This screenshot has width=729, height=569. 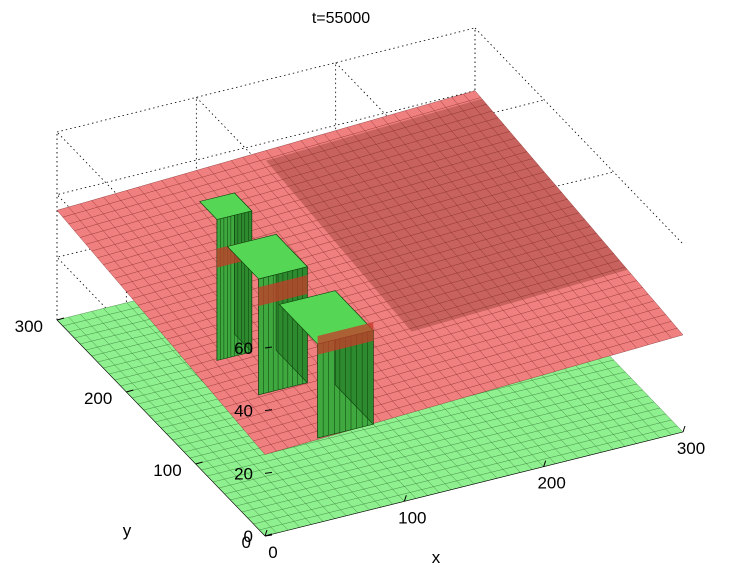 What do you see at coordinates (436, 557) in the screenshot?
I see `x-axis-label: x` at bounding box center [436, 557].